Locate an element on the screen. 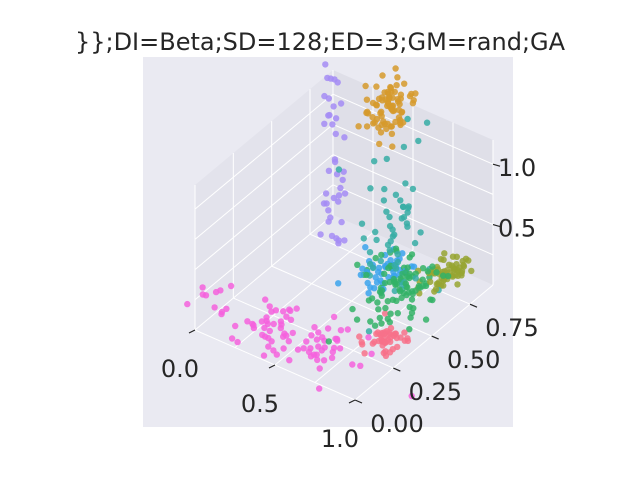 The width and height of the screenshot is (640, 480). y-tick-label: 0.50 is located at coordinates (473, 360).